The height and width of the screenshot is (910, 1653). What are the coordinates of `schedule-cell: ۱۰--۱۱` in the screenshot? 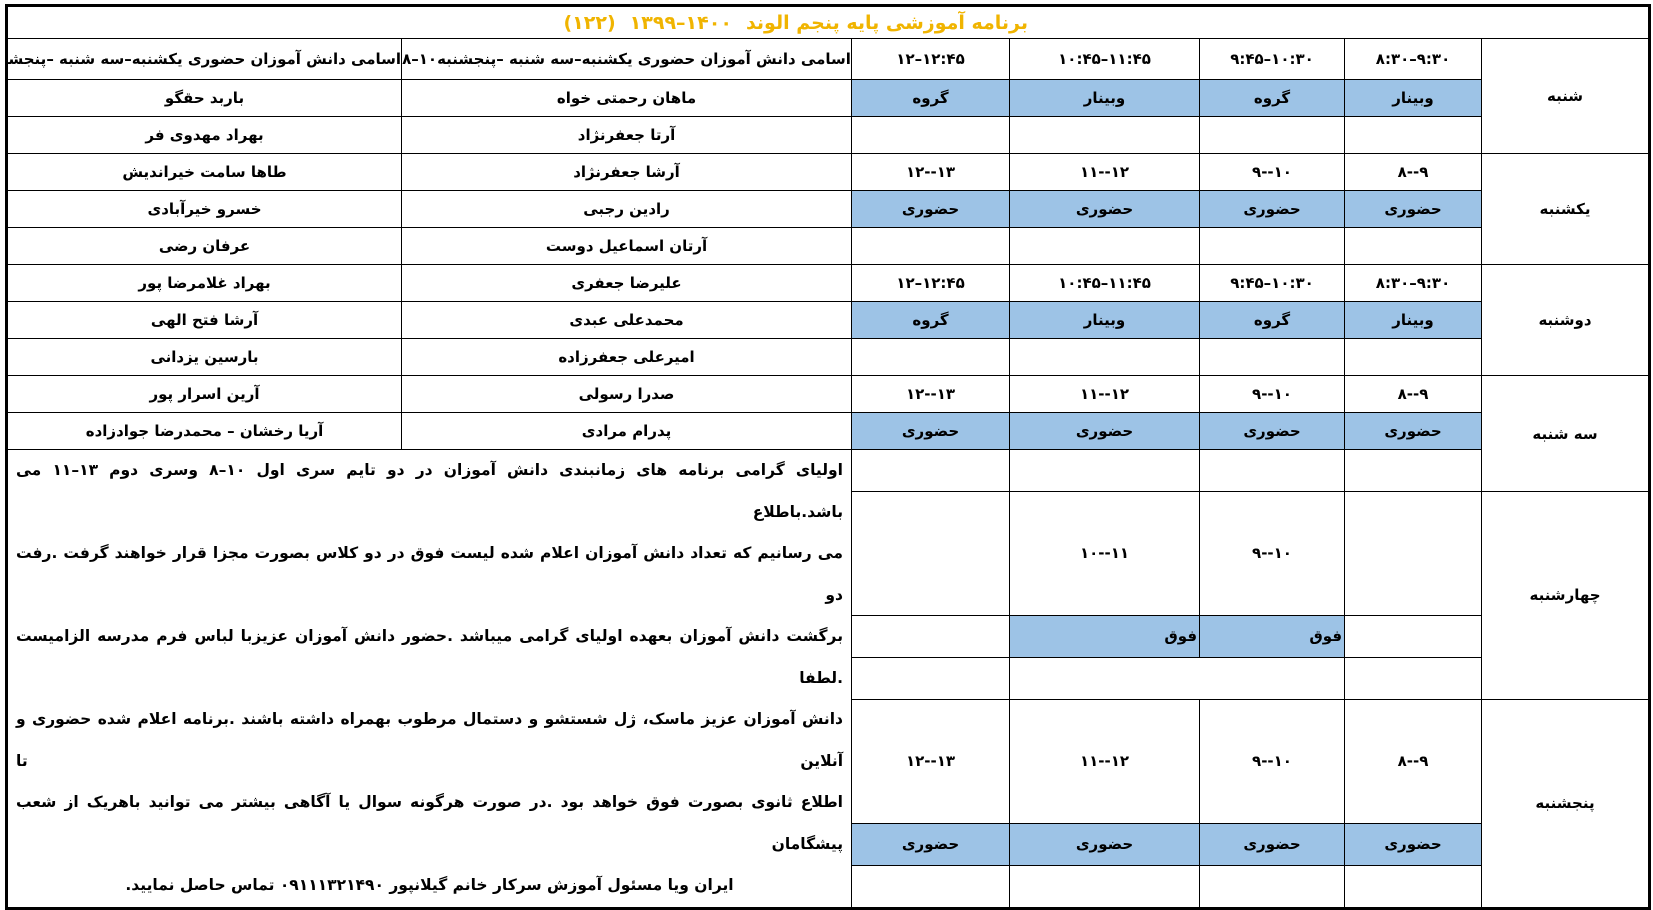 It's located at (1105, 553).